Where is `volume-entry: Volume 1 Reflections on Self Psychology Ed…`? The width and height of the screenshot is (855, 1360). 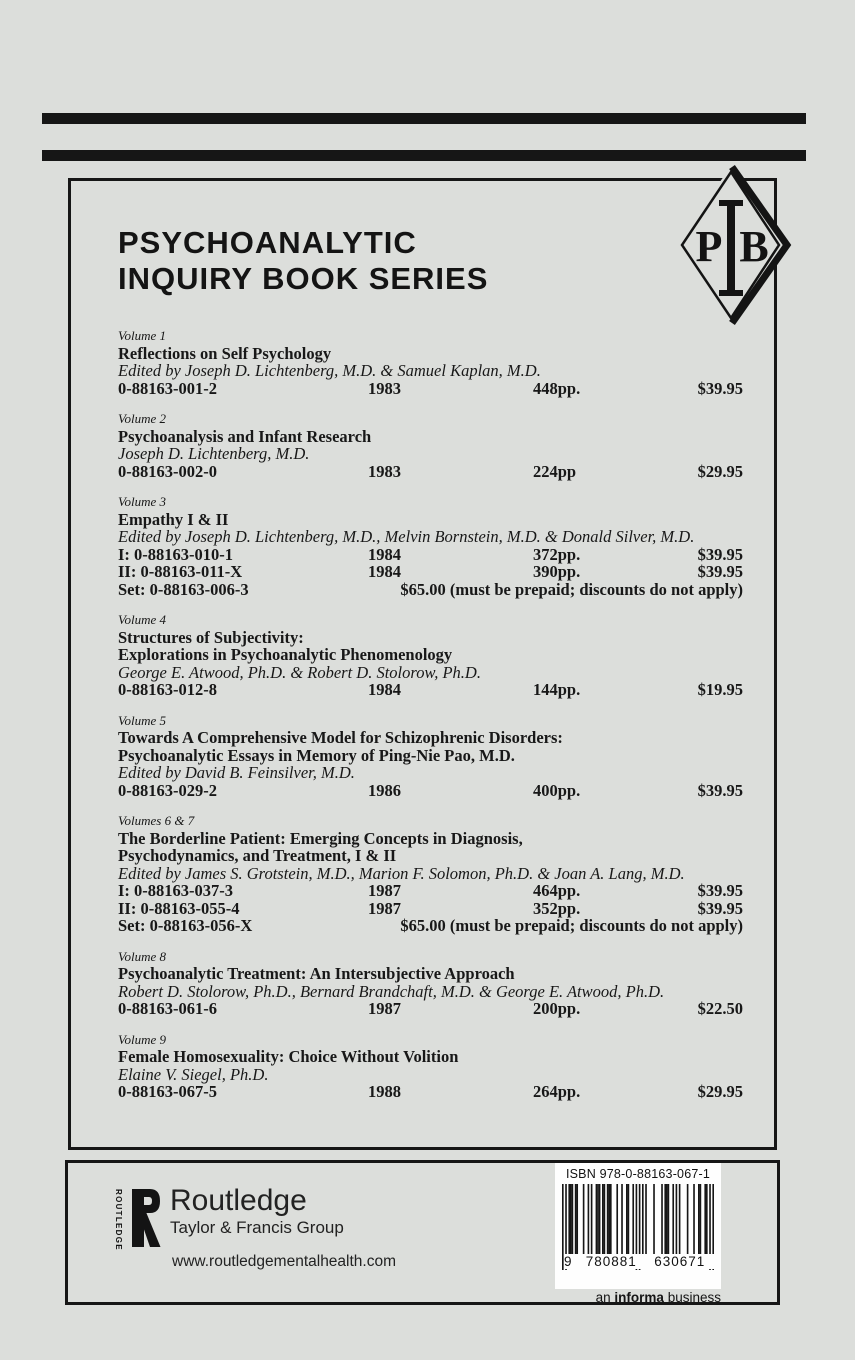
volume-entry: Volume 1 Reflections on Self Psychology Ed… is located at coordinates (430, 362).